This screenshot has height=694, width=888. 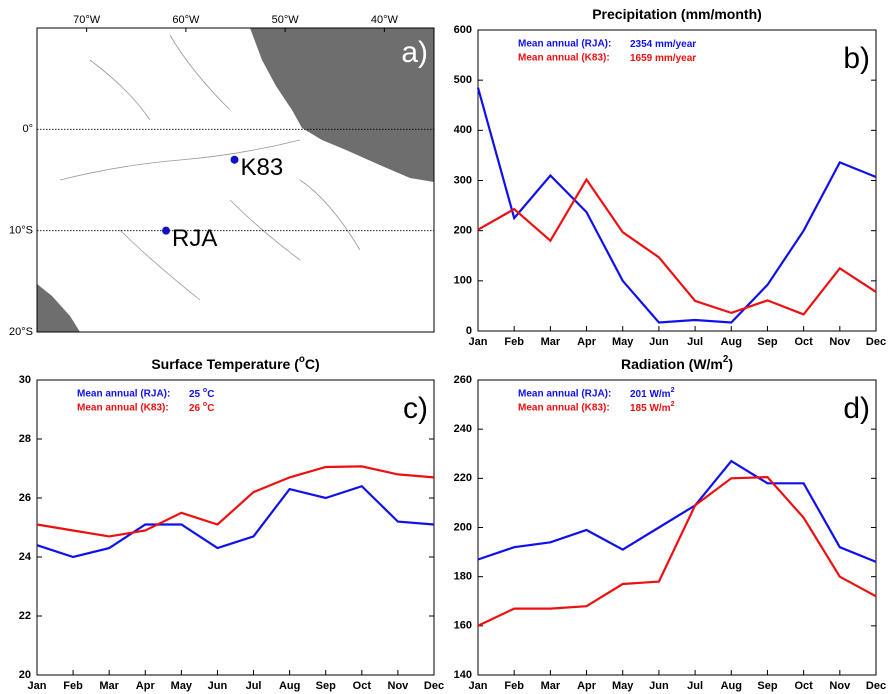 I want to click on y-tick-label: 0, so click(x=469, y=331).